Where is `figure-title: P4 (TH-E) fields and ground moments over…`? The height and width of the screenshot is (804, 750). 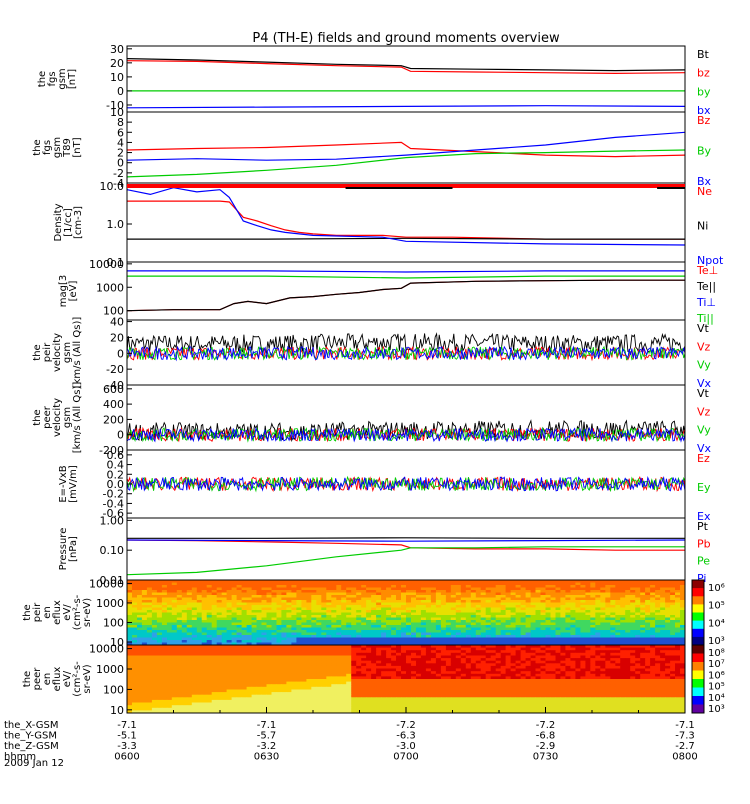 figure-title: P4 (TH-E) fields and ground moments over… is located at coordinates (406, 38).